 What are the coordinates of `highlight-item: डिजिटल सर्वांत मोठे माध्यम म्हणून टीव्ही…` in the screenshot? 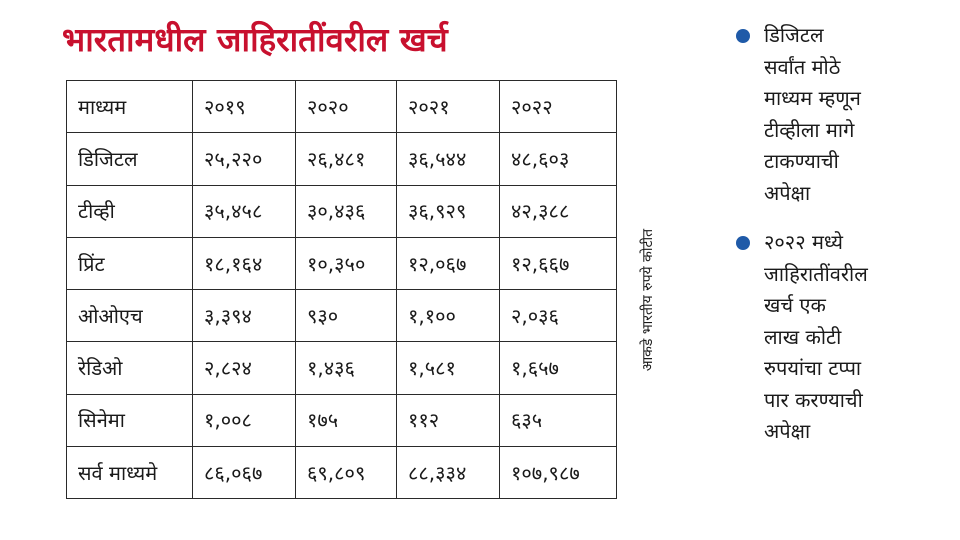 It's located at (841, 114).